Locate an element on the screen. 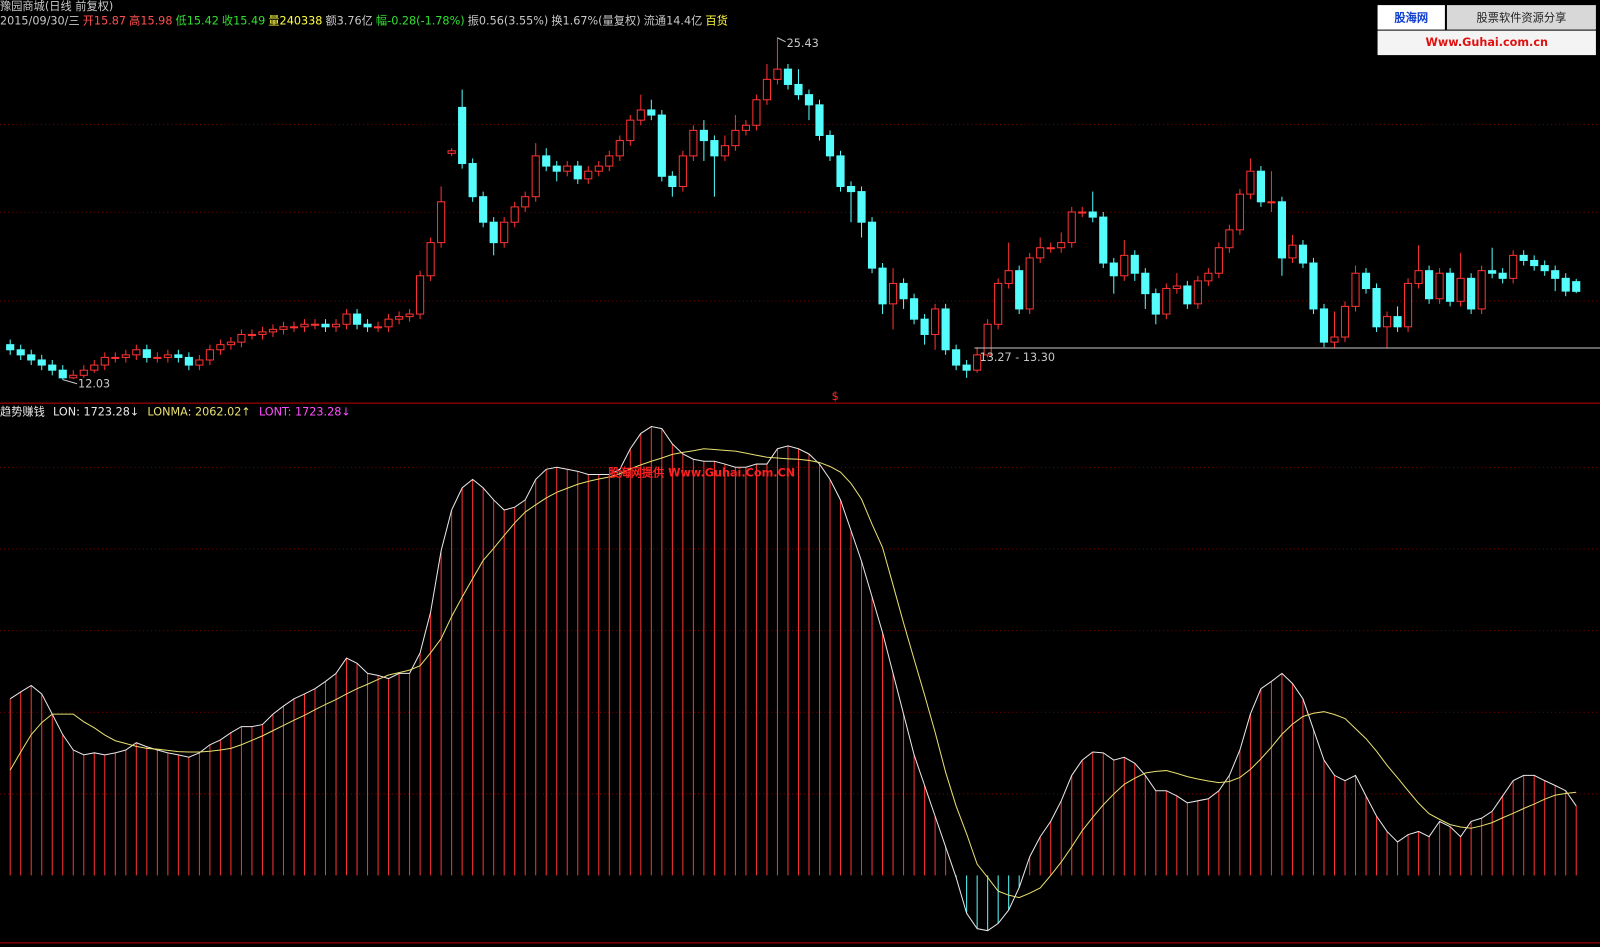 The height and width of the screenshot is (947, 1600). stock-title: 豫园商城(日线 前复权) is located at coordinates (56, 6).